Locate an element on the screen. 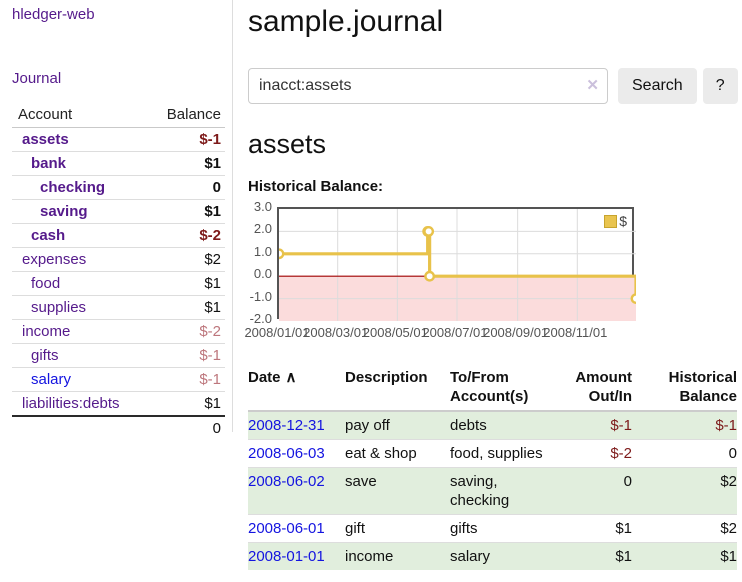  sidebar-account-link: gifts is located at coordinates (45, 355).